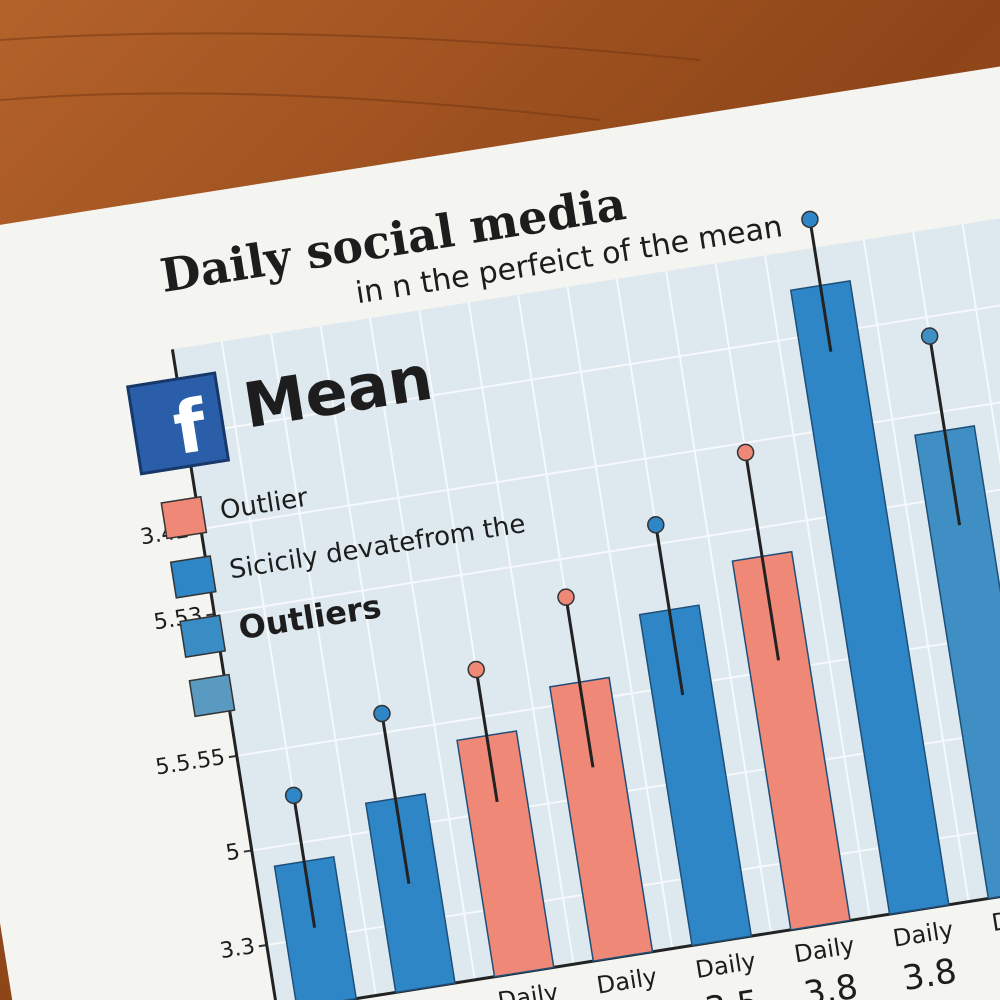 The image size is (1000, 1000). What do you see at coordinates (995, 918) in the screenshot?
I see `x-tick-label: Daily` at bounding box center [995, 918].